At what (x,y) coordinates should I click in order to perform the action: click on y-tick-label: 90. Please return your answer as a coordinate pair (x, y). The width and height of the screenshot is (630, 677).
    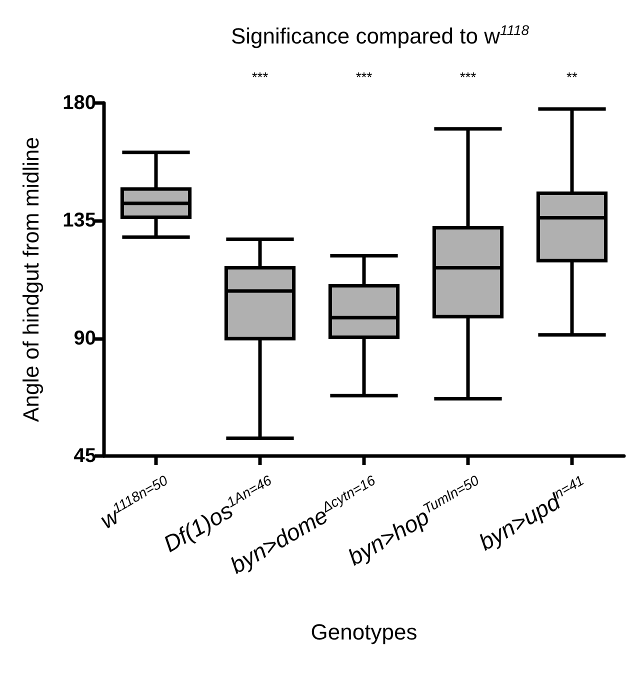
    Looking at the image, I should click on (85, 338).